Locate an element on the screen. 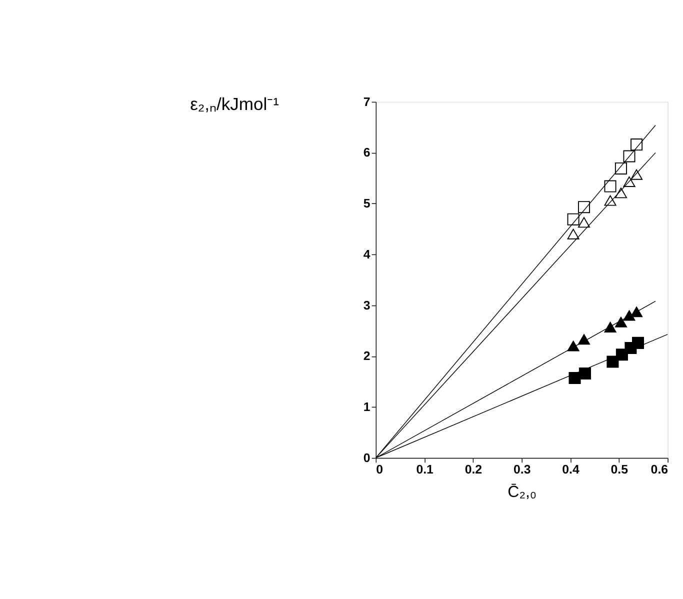 The width and height of the screenshot is (683, 599). y-tick-label: 1 is located at coordinates (366, 407).